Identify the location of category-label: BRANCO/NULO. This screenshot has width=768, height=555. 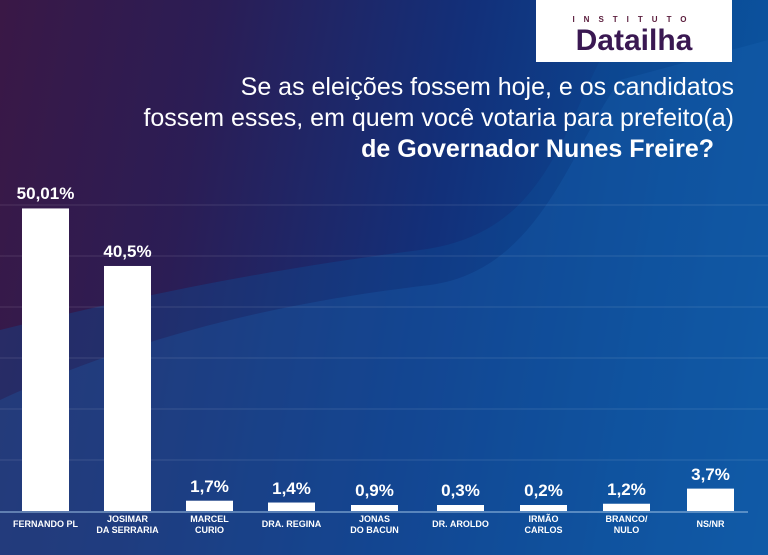
(627, 525).